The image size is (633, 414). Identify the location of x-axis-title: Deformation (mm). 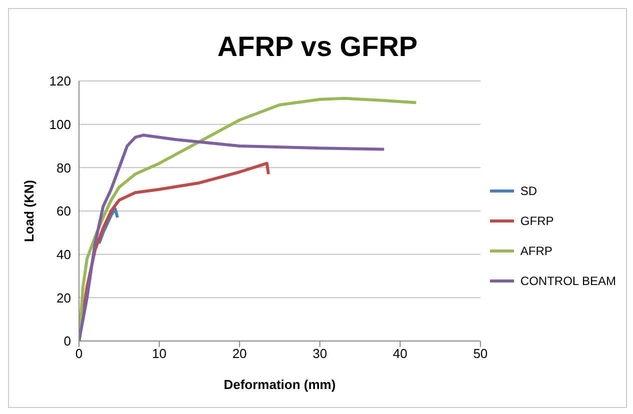
(280, 384).